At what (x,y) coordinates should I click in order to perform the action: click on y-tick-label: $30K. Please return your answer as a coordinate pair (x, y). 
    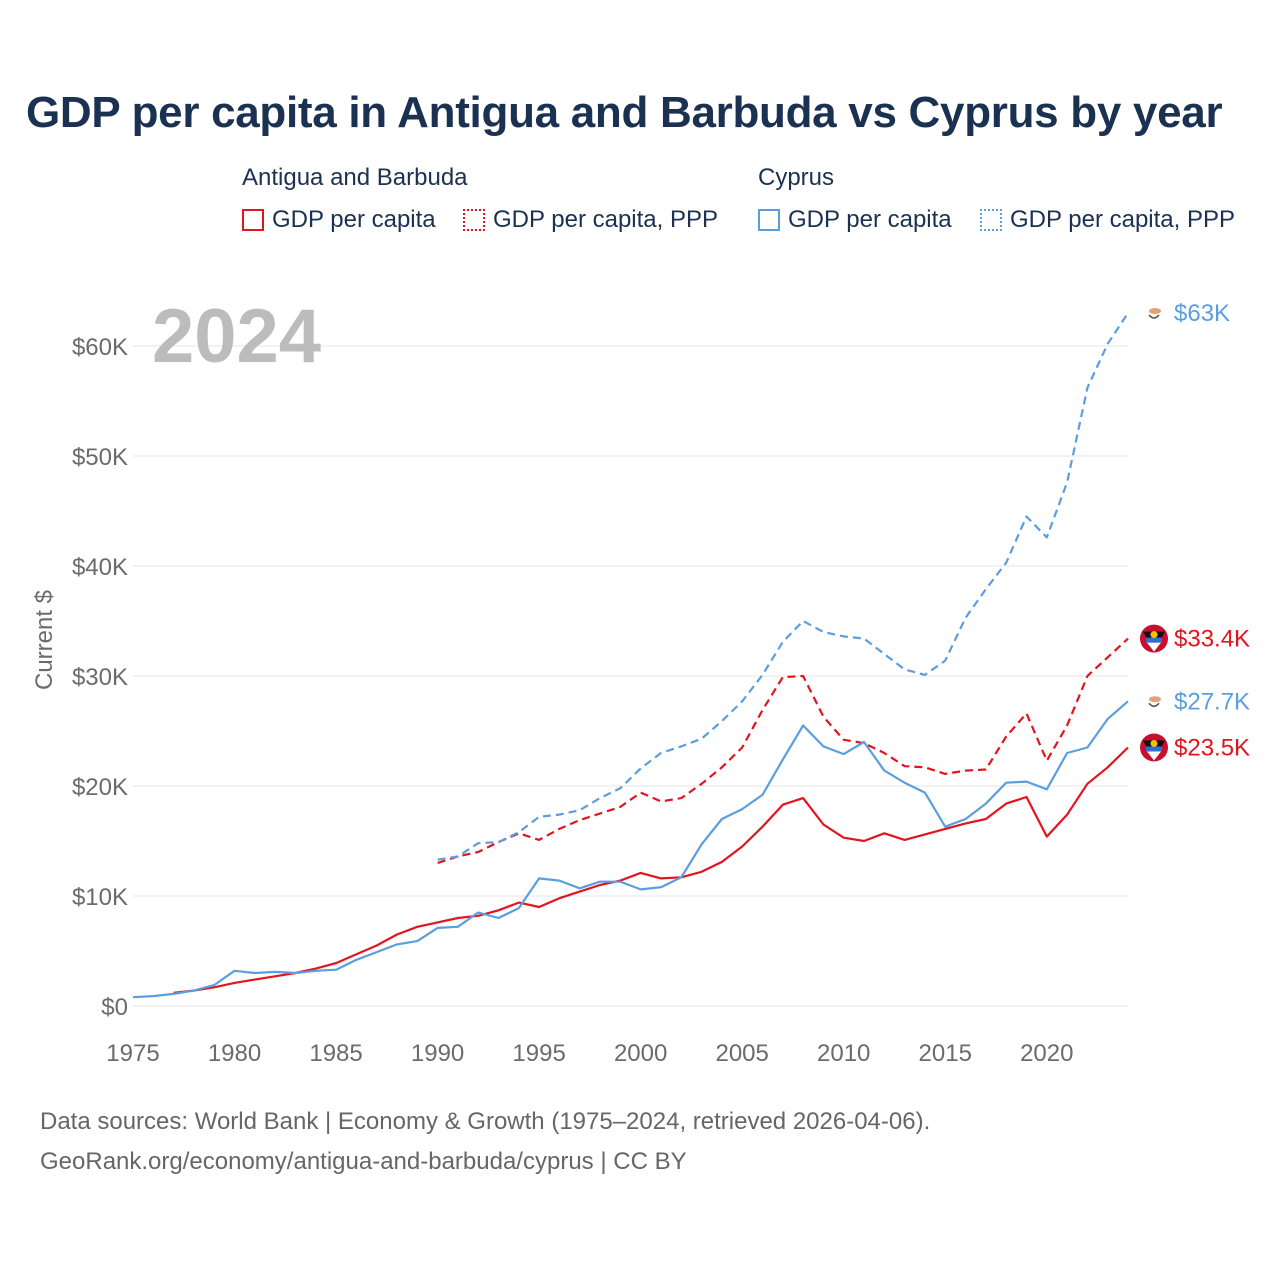
    Looking at the image, I should click on (100, 677).